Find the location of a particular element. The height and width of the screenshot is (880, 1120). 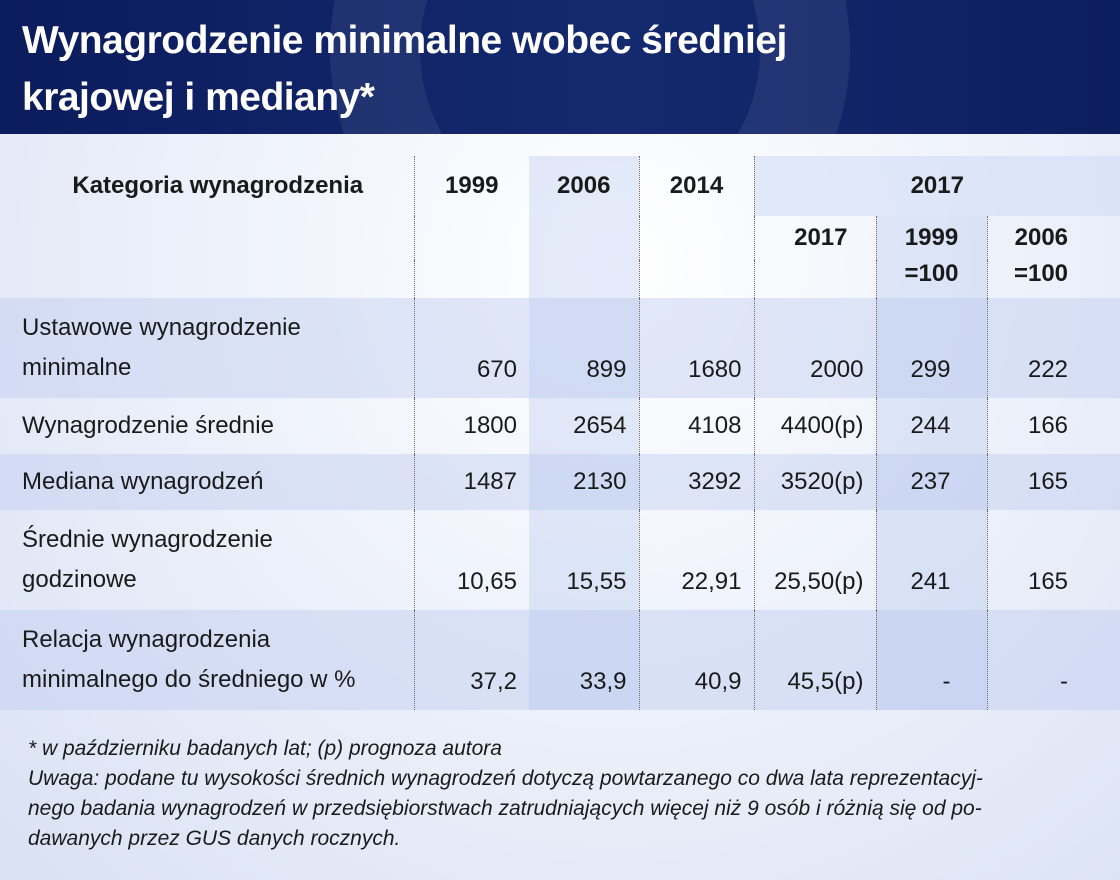

cell-1999: 37,2 is located at coordinates (471, 660).